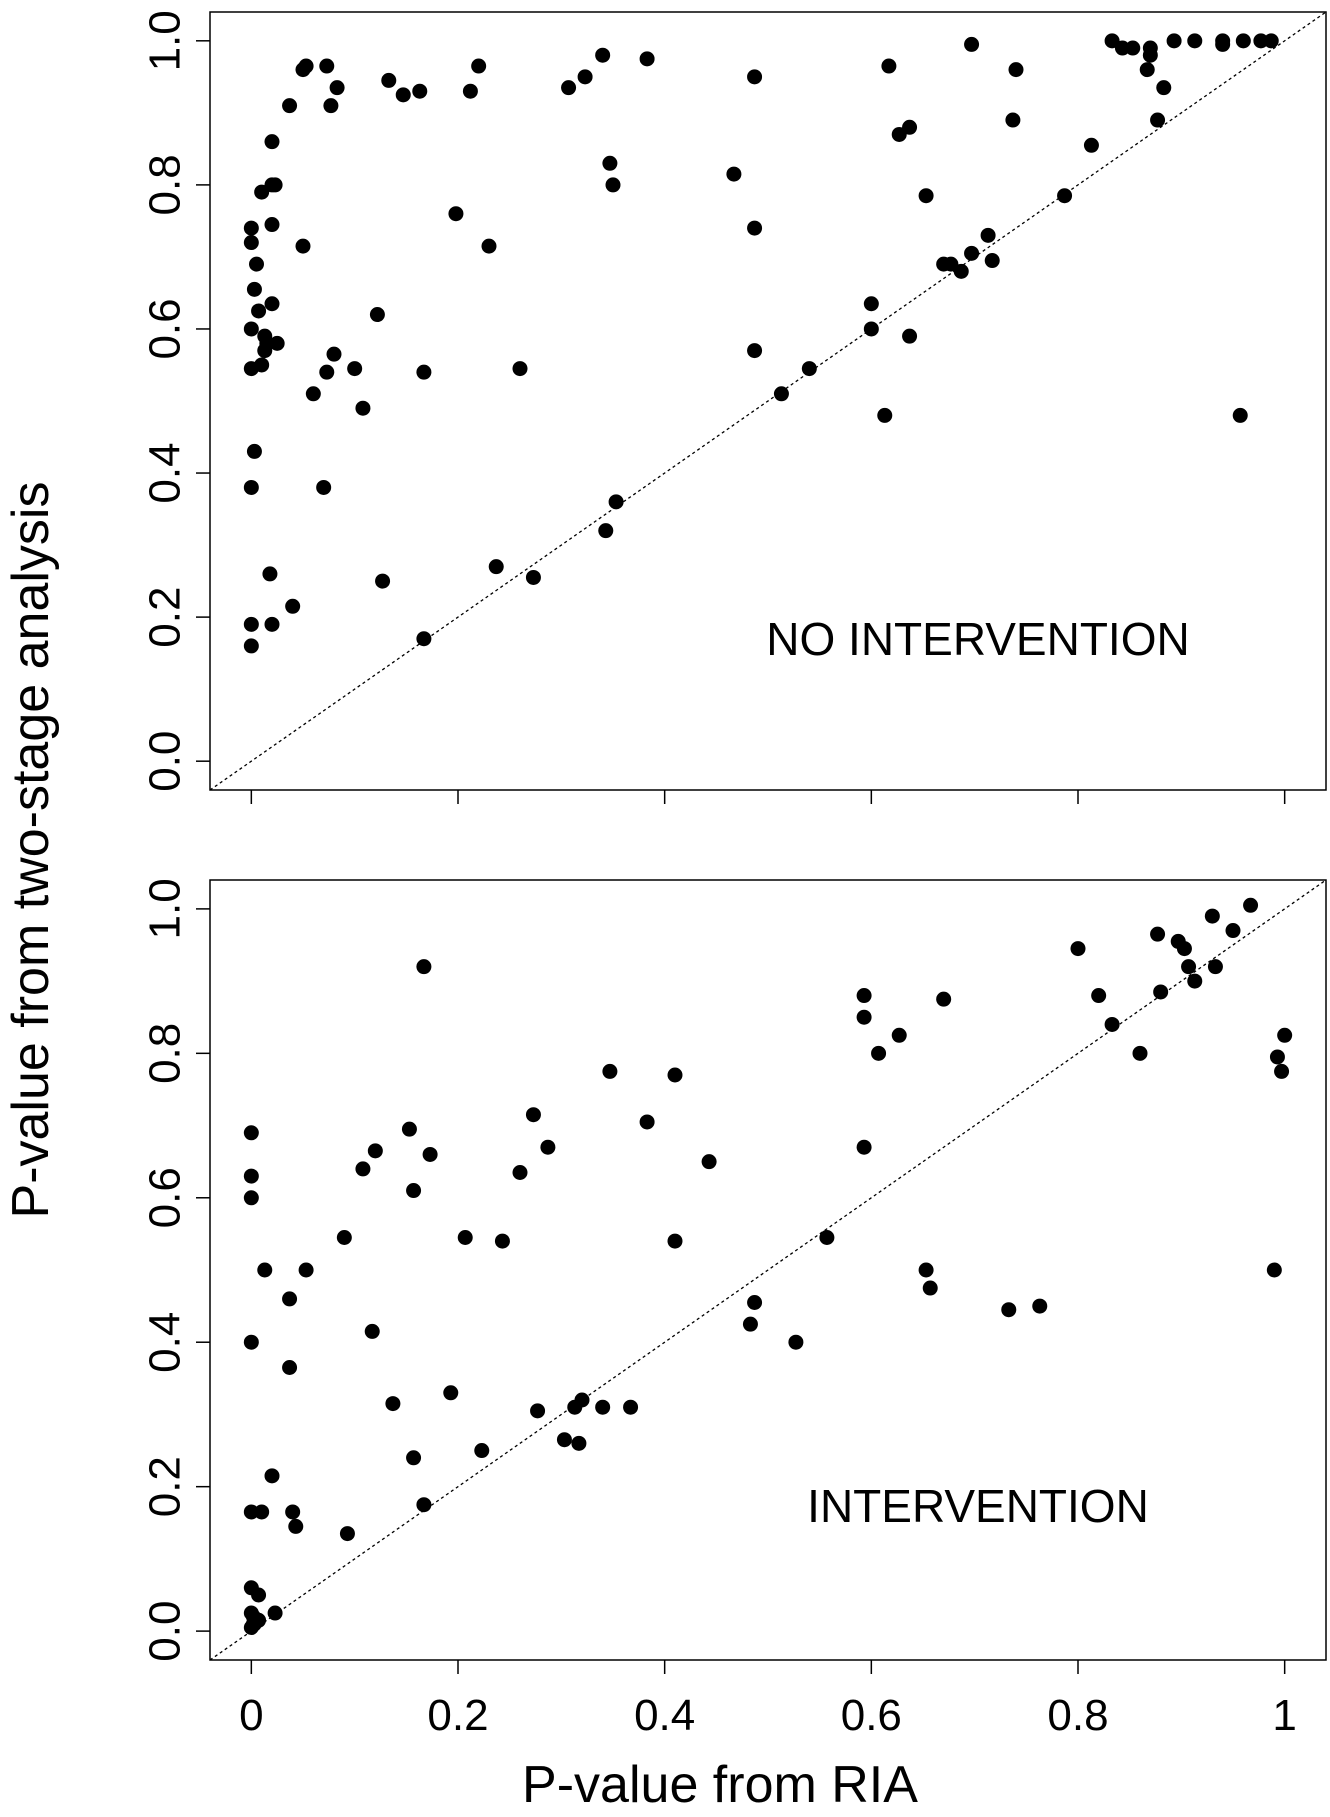 This screenshot has width=1330, height=1817. Describe the element at coordinates (165, 1486) in the screenshot. I see `y-tick-label: 0.2` at that location.